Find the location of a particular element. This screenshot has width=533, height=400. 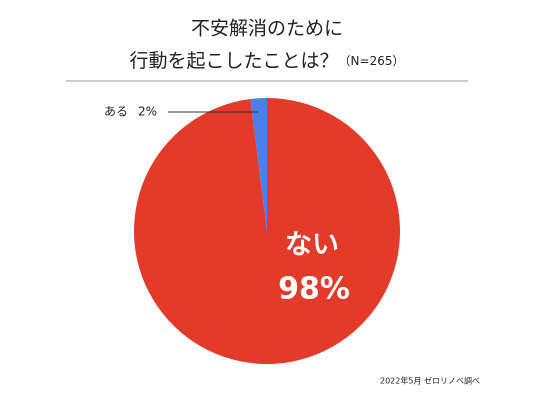

chart-title: 不安解消のために is located at coordinates (267, 29).